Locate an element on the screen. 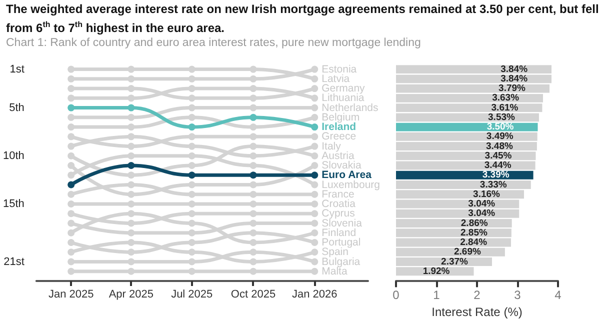 The image size is (614, 326). data-label: 2.69% is located at coordinates (468, 252).